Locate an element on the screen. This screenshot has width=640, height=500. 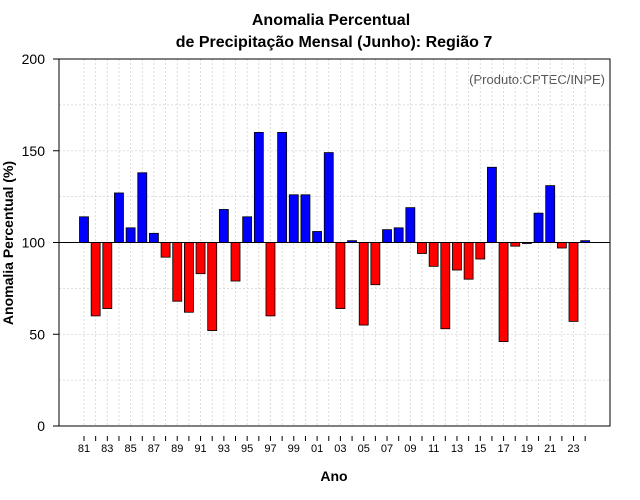
x-tick-label: 21 is located at coordinates (550, 449).